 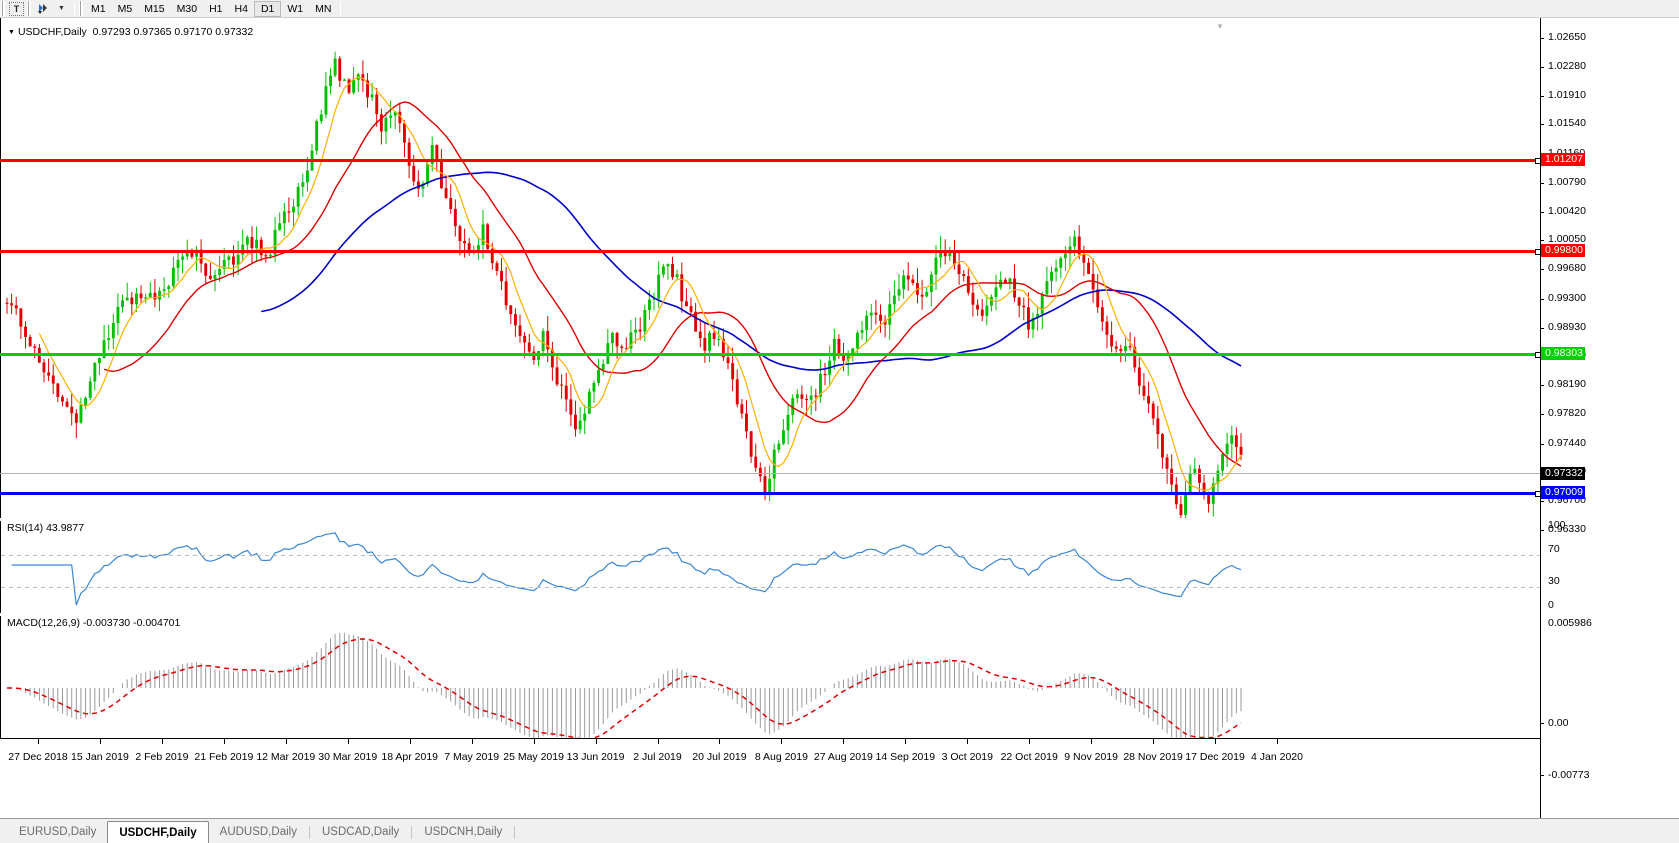 I want to click on date-label: 22 Oct 2019, so click(x=1029, y=757).